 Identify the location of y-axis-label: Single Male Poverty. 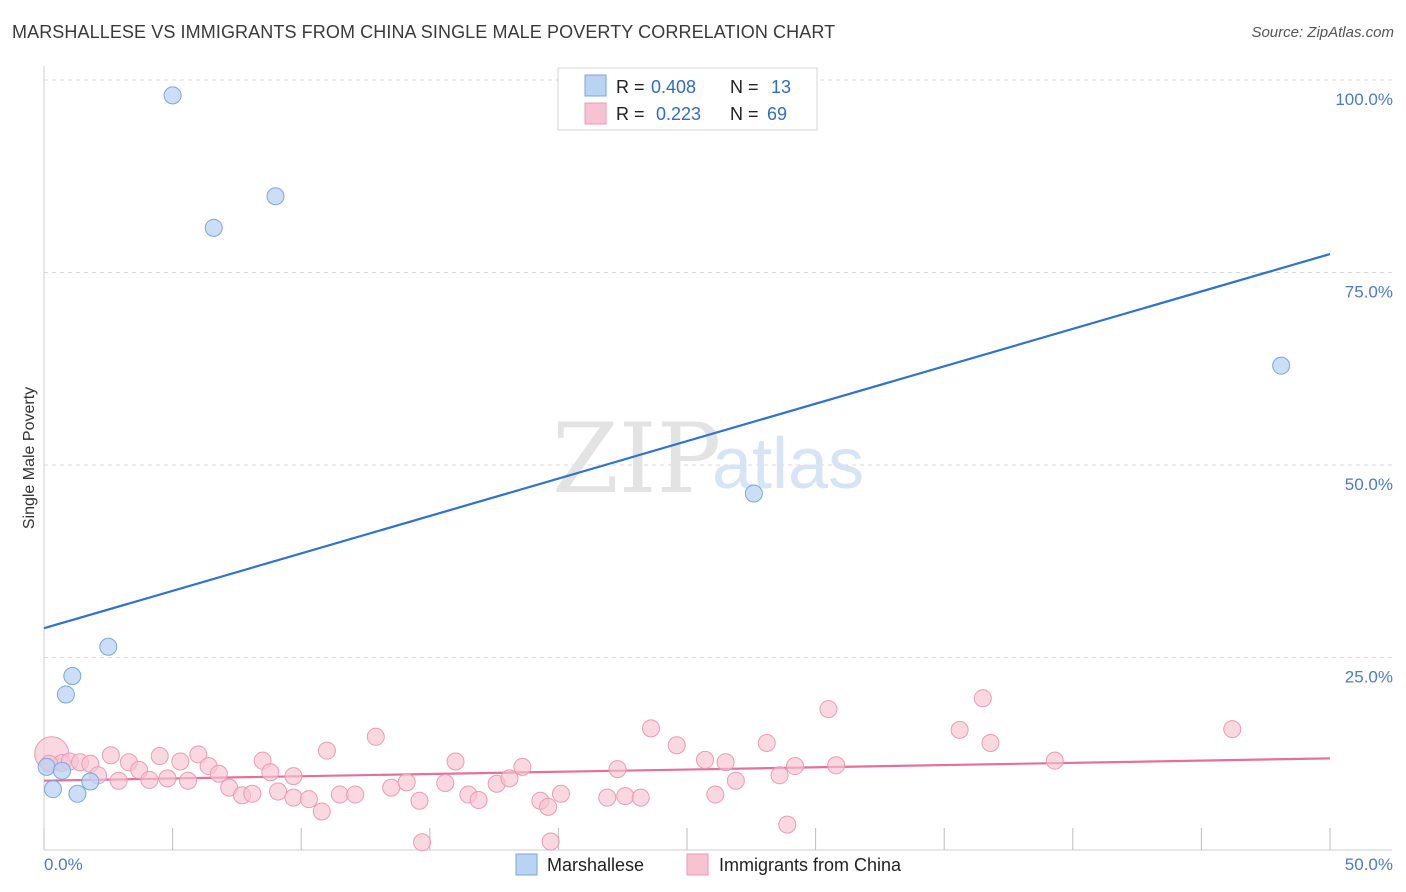
(29, 458).